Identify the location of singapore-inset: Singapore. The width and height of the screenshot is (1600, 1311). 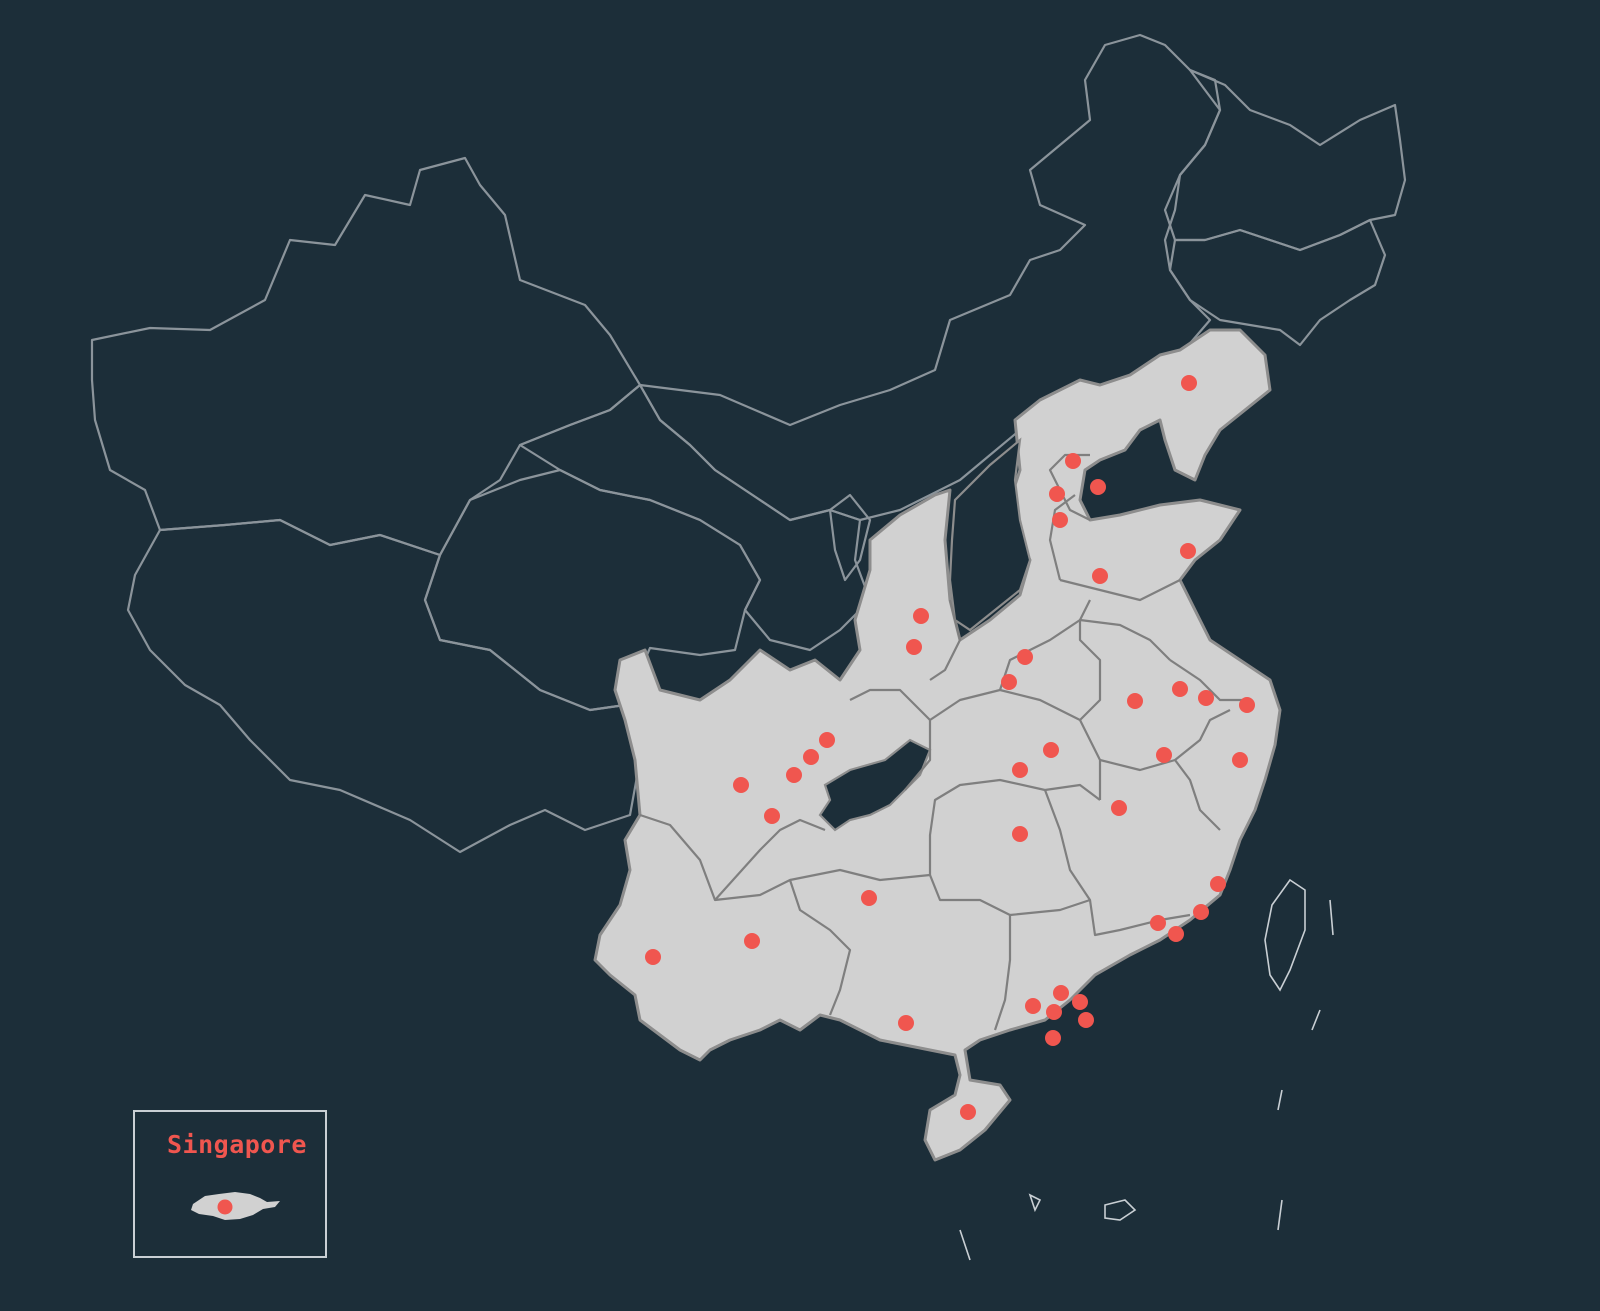
(230, 1184).